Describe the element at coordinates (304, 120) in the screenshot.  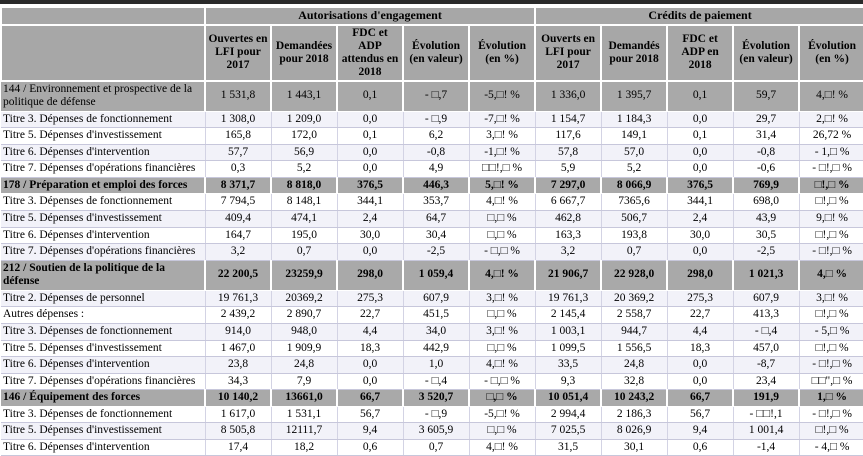
I see `value-cell: 1 209,0` at that location.